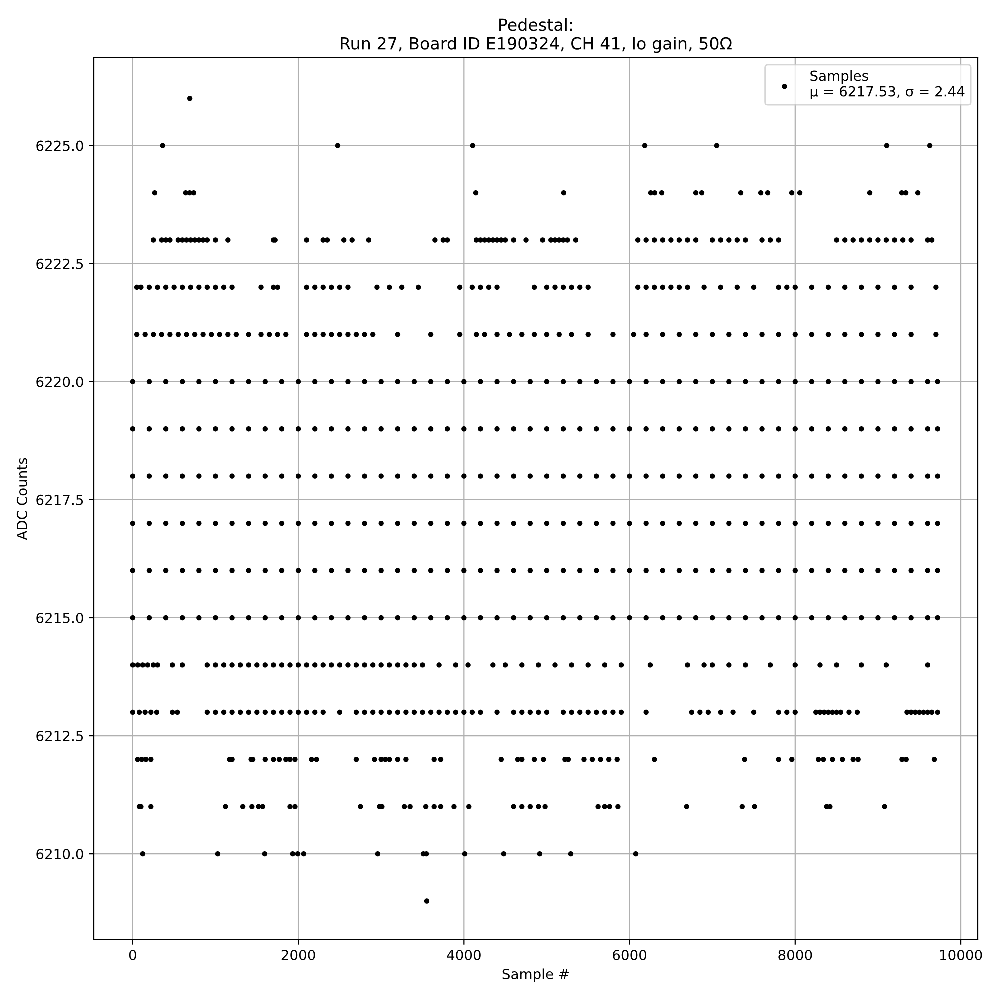 Image resolution: width=1000 pixels, height=1000 pixels. What do you see at coordinates (464, 955) in the screenshot?
I see `x-tick-label: 4000` at bounding box center [464, 955].